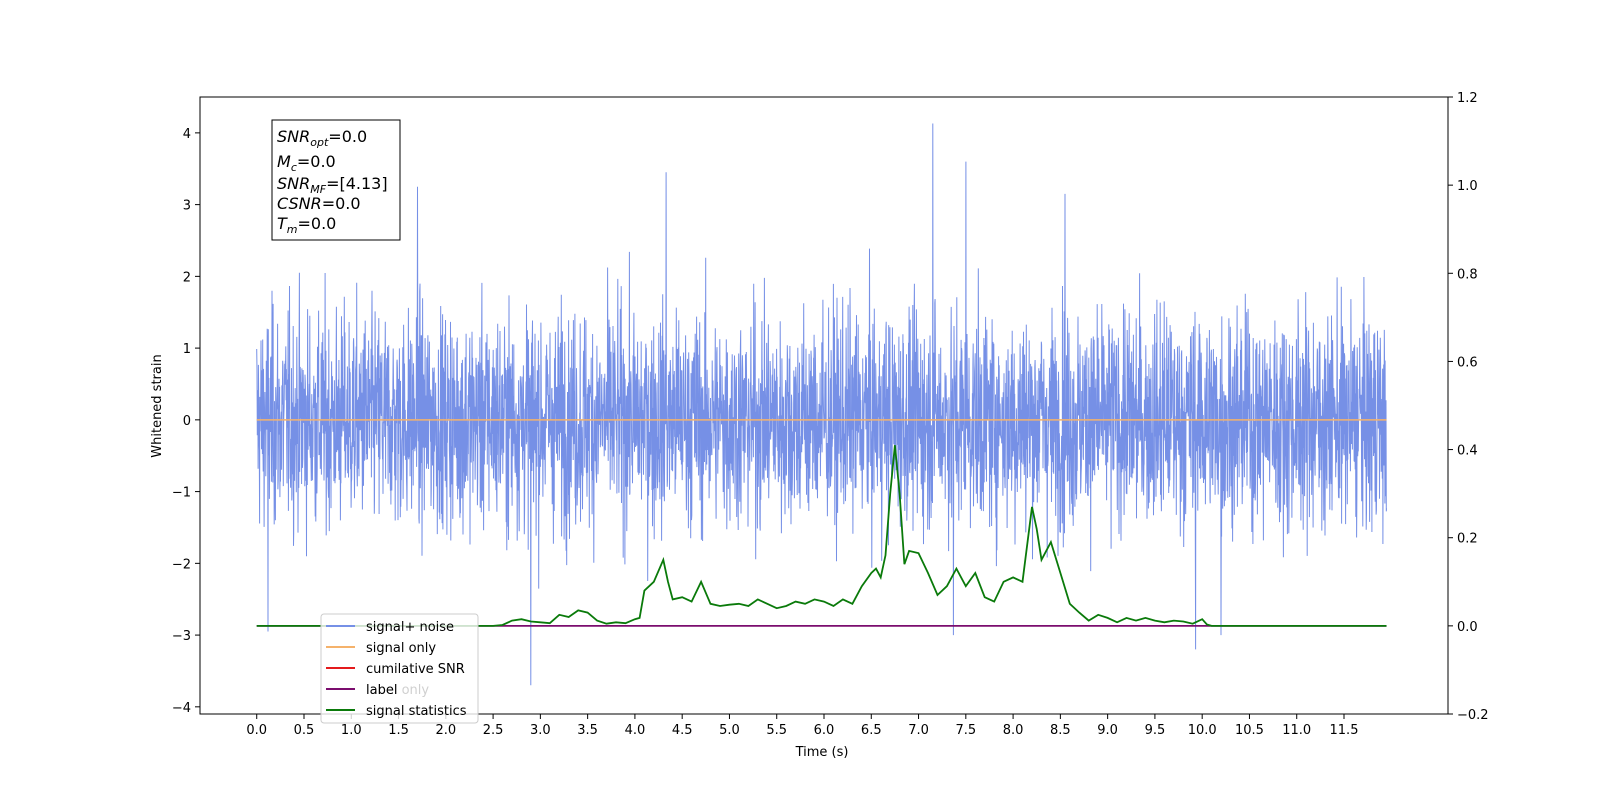 The height and width of the screenshot is (800, 1600). Describe the element at coordinates (306, 225) in the screenshot. I see `stat-tm: Tm=0.0` at that location.